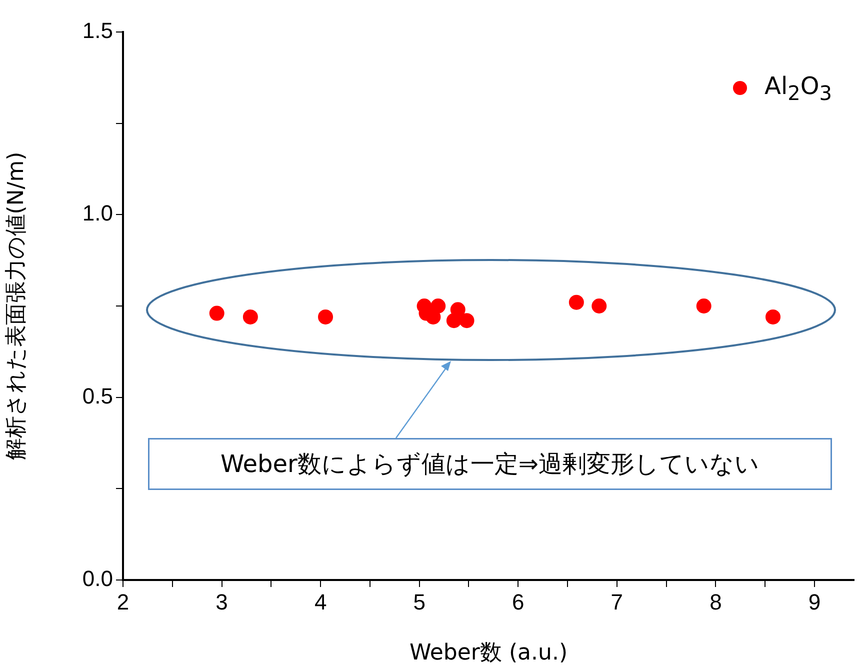 The width and height of the screenshot is (862, 671). Describe the element at coordinates (222, 601) in the screenshot. I see `x-tick-label: 3` at that location.